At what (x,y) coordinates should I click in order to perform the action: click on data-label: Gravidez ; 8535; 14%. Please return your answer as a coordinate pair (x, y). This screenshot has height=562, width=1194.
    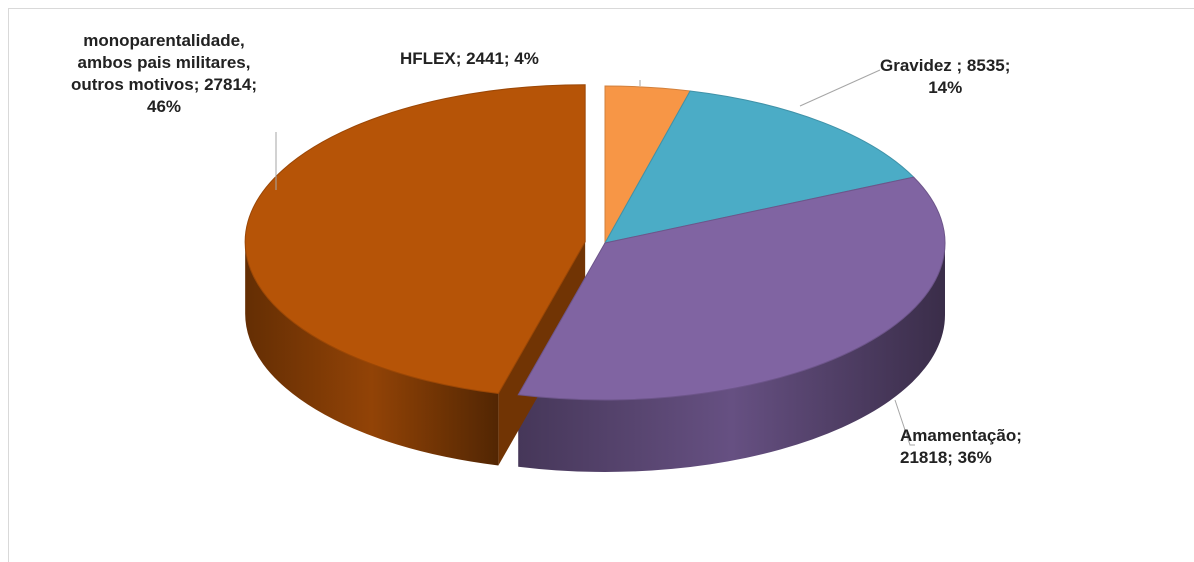
    Looking at the image, I should click on (945, 76).